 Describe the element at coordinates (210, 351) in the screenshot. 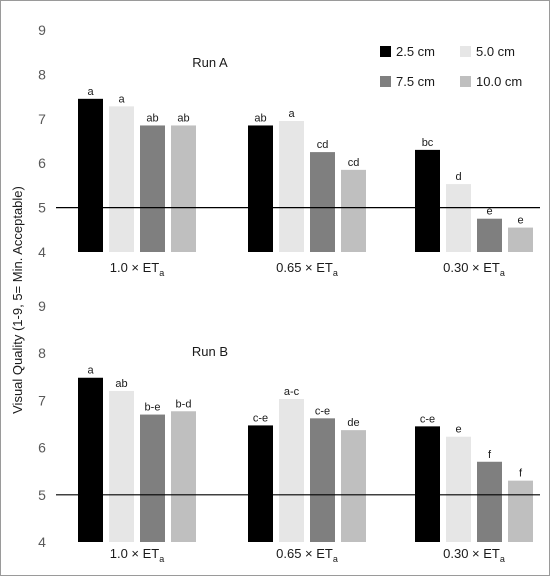

I see `panel-title: Run B` at that location.